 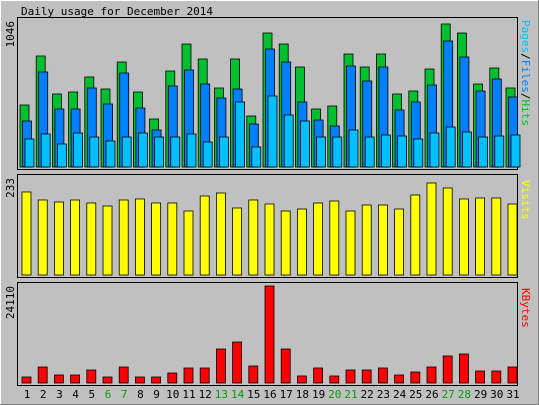 I want to click on day-label: 22, so click(x=367, y=394).